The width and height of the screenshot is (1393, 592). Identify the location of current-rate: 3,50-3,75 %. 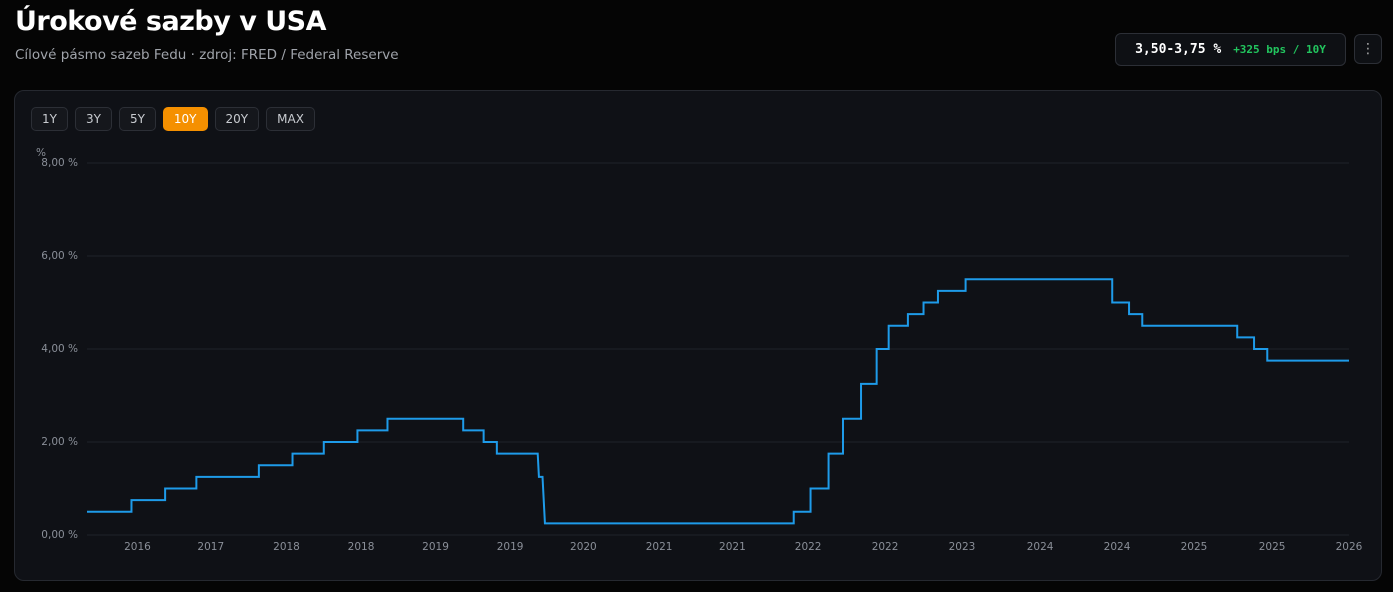
(1178, 49).